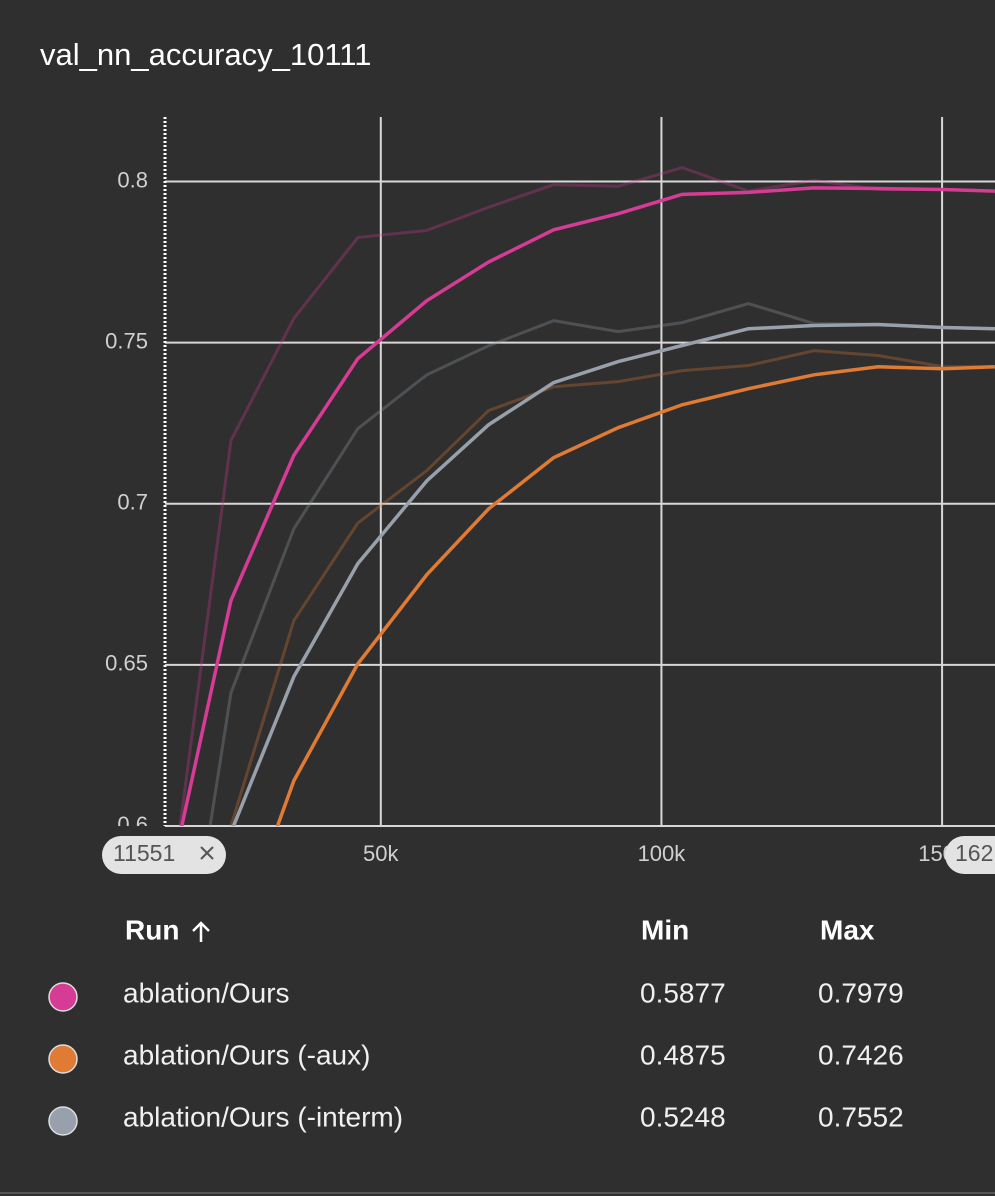  I want to click on run-name: ablation/Ours (-aux), so click(246, 1054).